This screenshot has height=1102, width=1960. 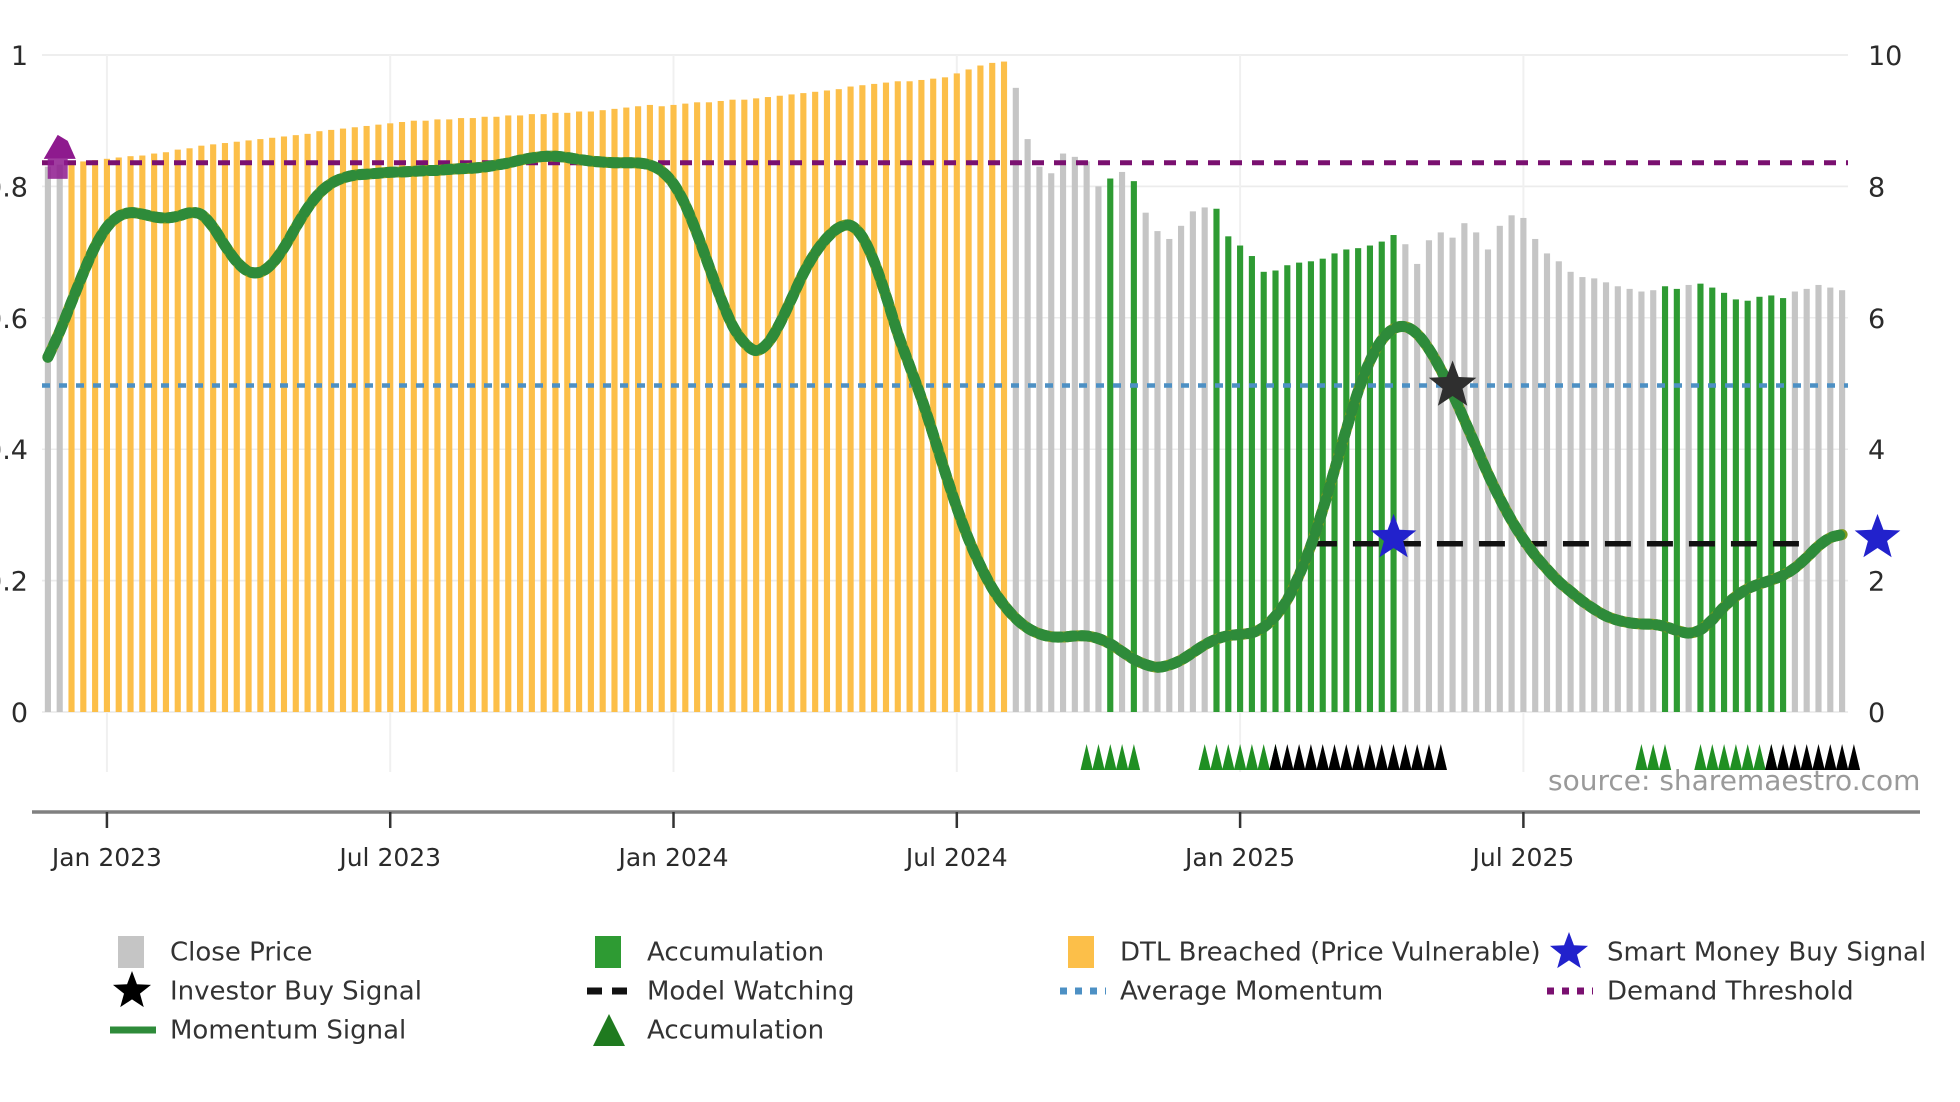 What do you see at coordinates (1330, 953) in the screenshot?
I see `legend-label: DTL Breached (Price Vulnerable)` at bounding box center [1330, 953].